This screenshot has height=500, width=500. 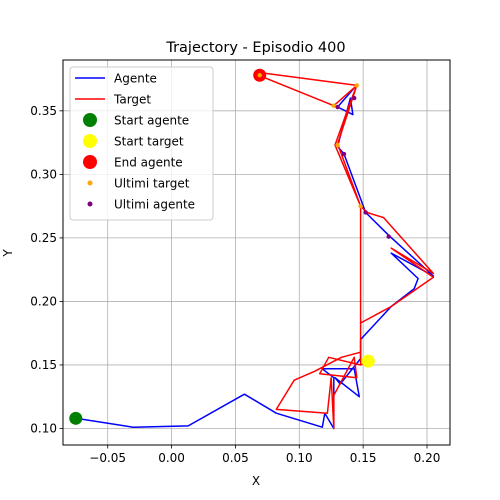 What do you see at coordinates (256, 481) in the screenshot?
I see `x-axis-label: X` at bounding box center [256, 481].